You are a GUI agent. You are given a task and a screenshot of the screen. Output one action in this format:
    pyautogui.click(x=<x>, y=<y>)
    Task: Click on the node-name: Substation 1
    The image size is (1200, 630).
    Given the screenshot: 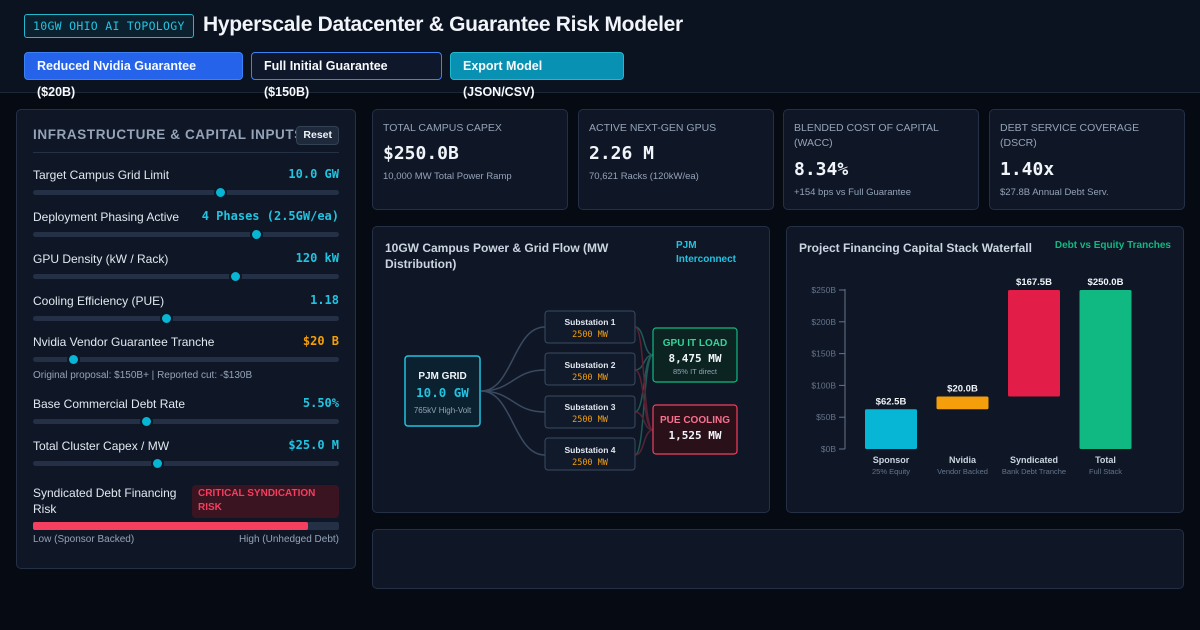 What is the action you would take?
    pyautogui.click(x=589, y=322)
    